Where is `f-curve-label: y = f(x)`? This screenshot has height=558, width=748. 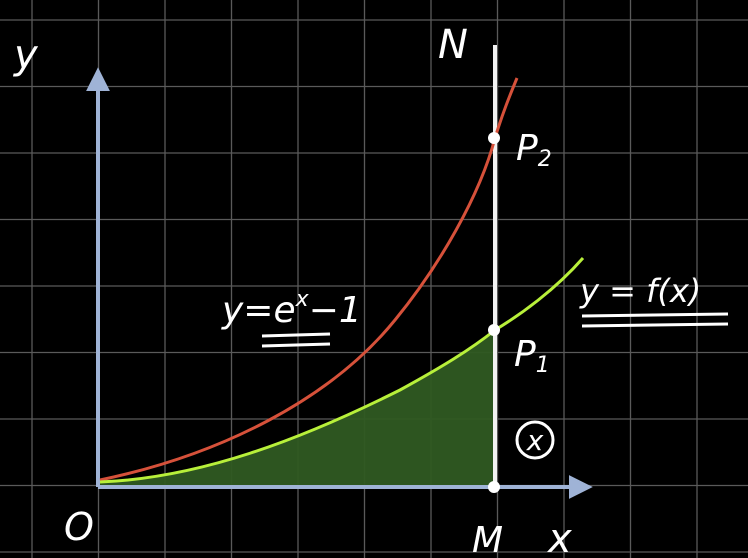 f-curve-label: y = f(x) is located at coordinates (640, 291).